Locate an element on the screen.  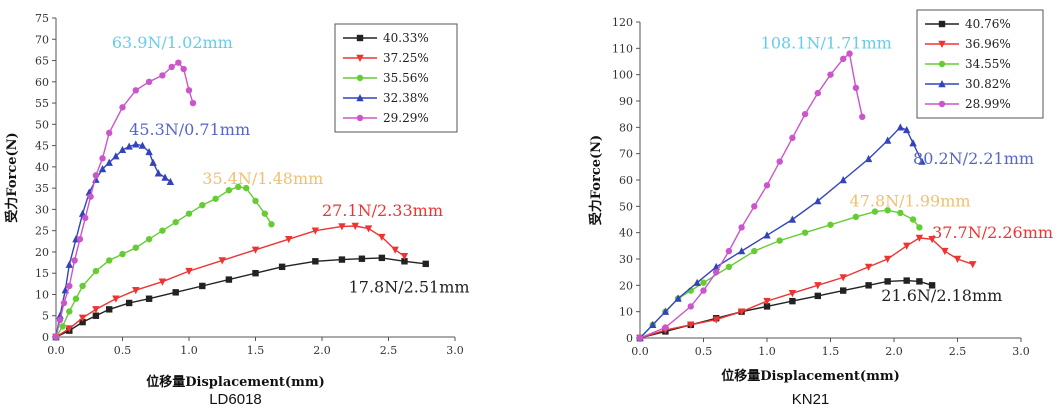
y-tick-label: 15 is located at coordinates (42, 273).